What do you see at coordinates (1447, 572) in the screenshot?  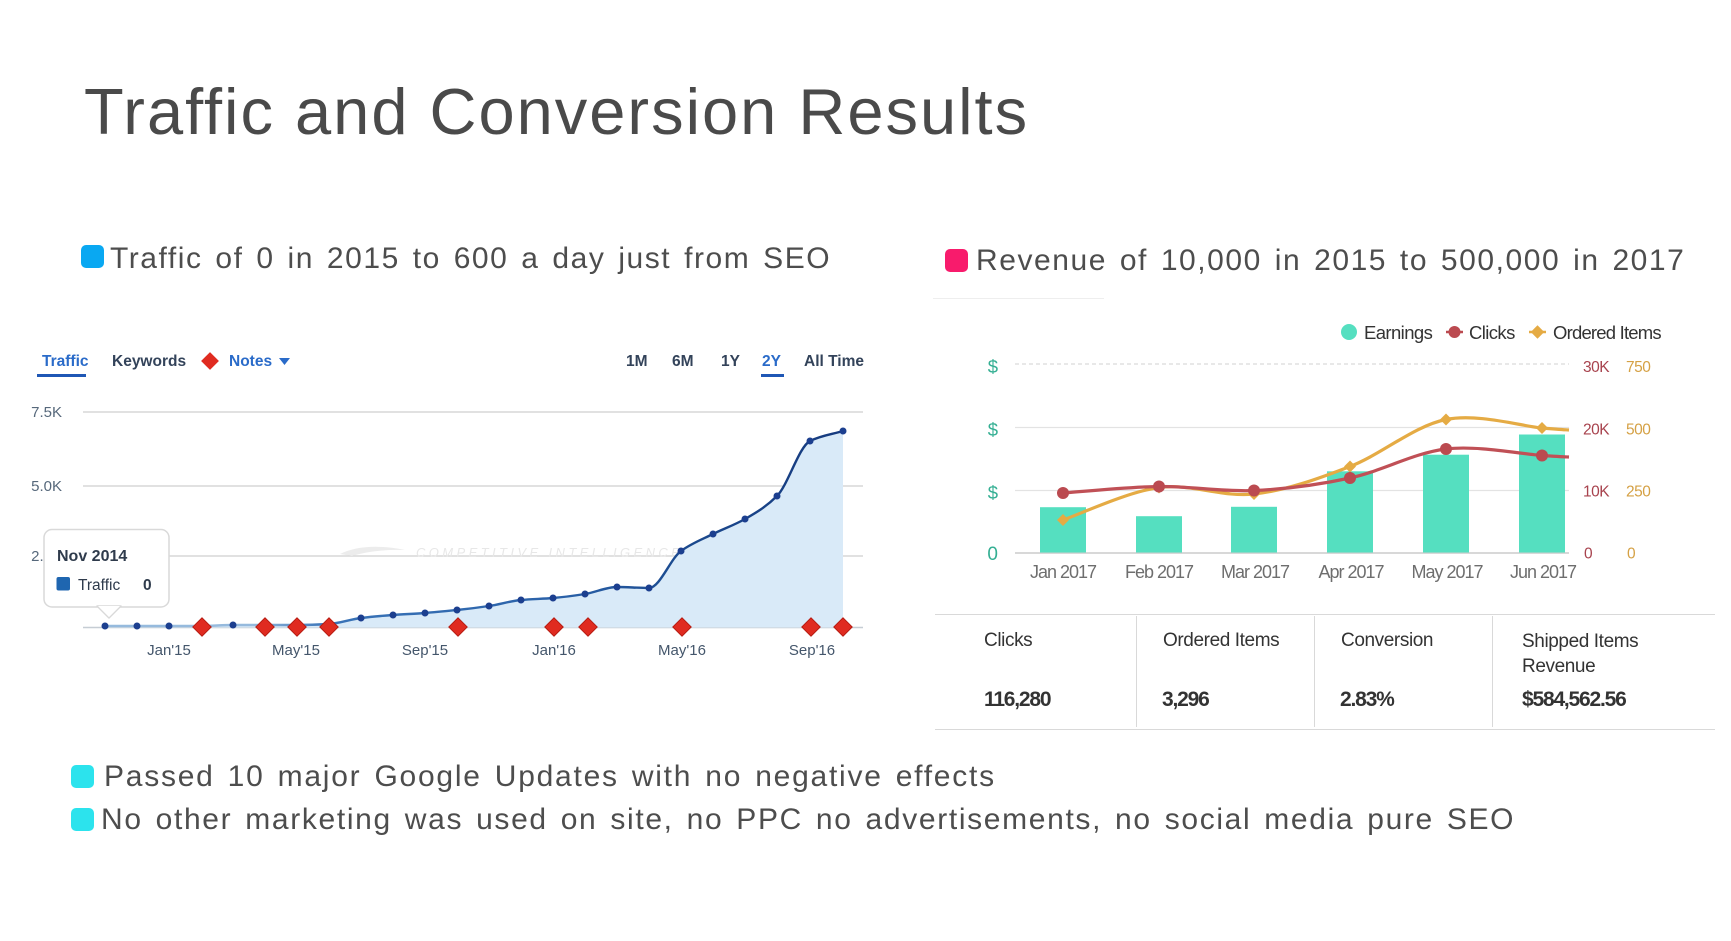 I see `svg-text: May 2017` at bounding box center [1447, 572].